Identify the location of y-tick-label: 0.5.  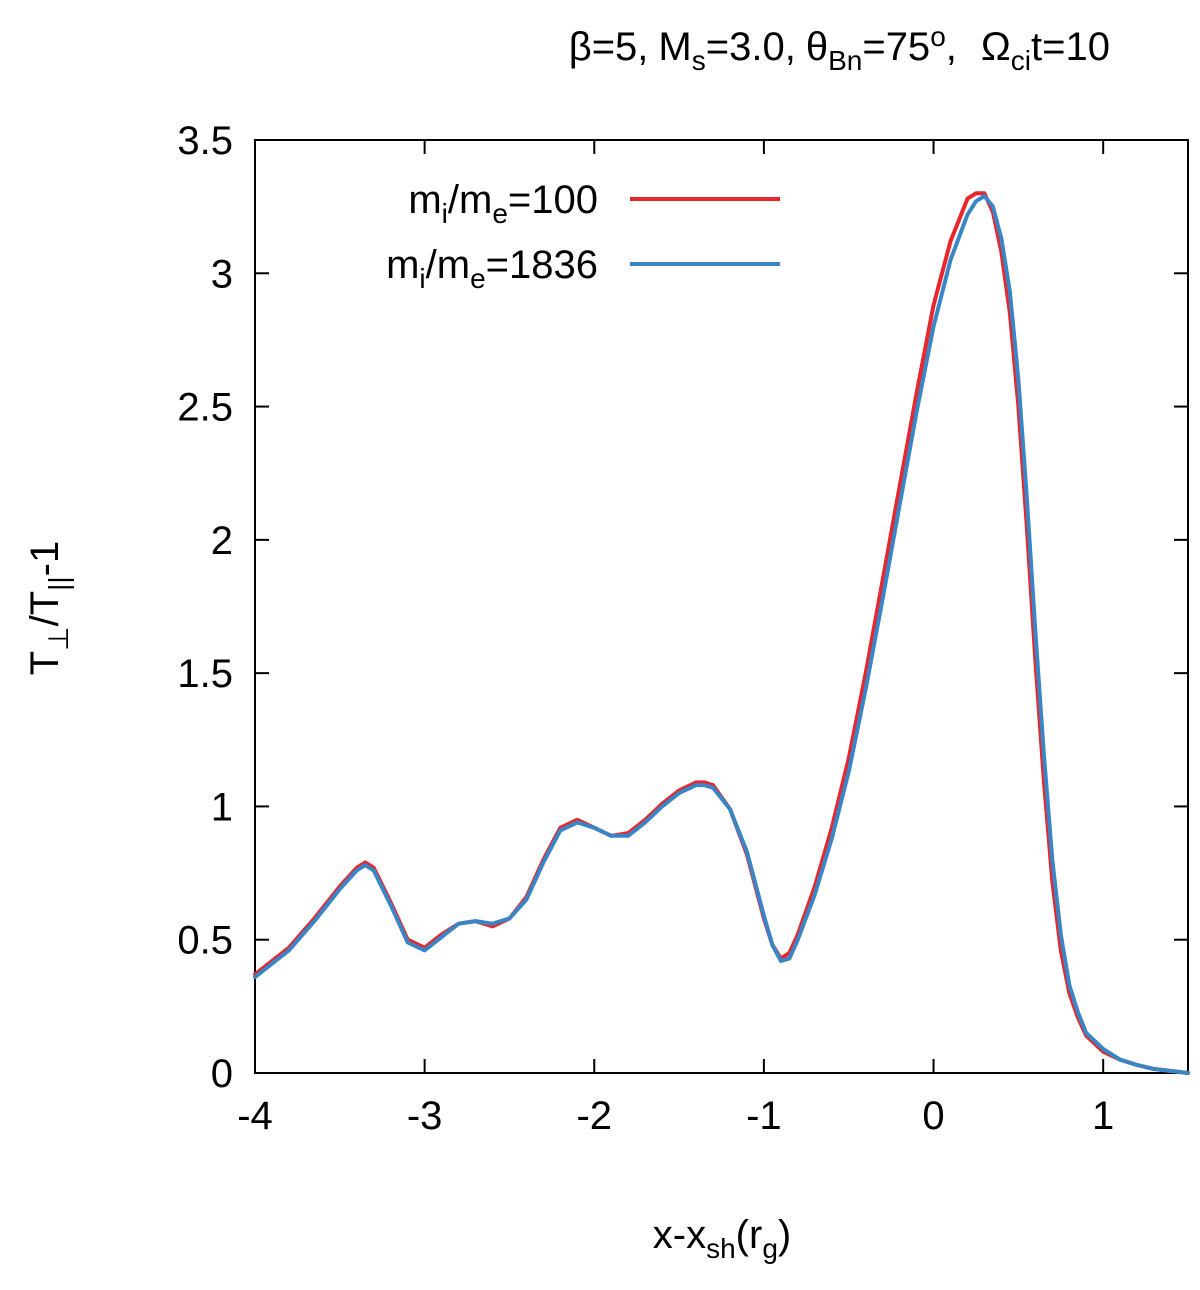
(205, 941).